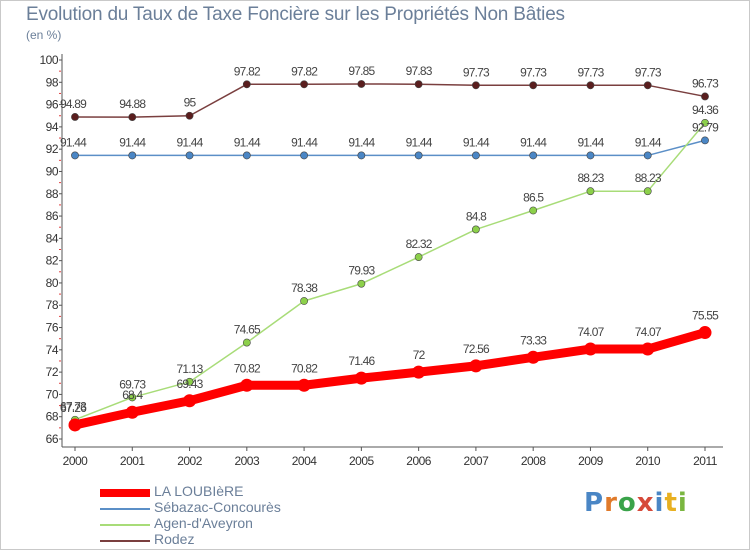 Image resolution: width=750 pixels, height=550 pixels. Describe the element at coordinates (199, 491) in the screenshot. I see `legend-label: LA LOUBIèRE` at that location.